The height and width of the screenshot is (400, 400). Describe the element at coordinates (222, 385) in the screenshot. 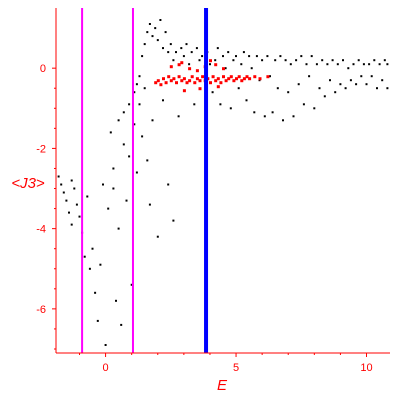

I see `x-axis-label: E` at that location.